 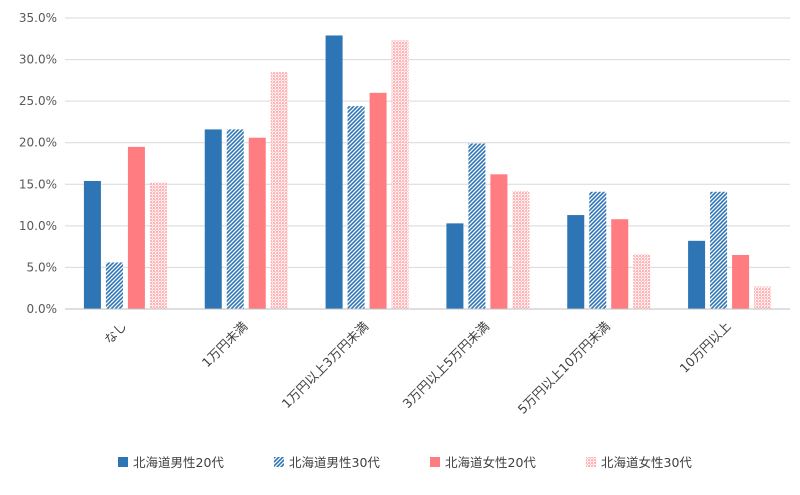 I want to click on y-tick-label: 25.0%, so click(x=38, y=101).